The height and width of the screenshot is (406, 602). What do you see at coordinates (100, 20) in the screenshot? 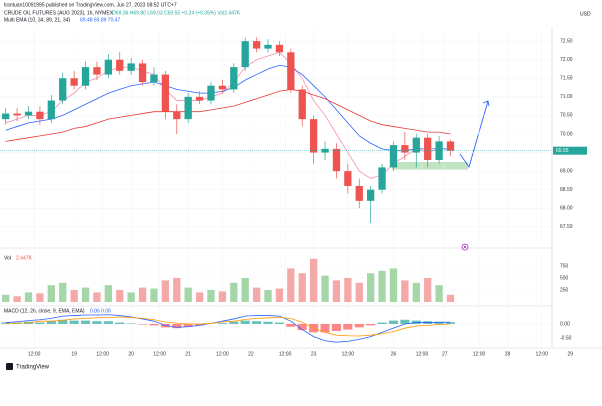
I see `indicator-values: 69.48 69.89 70.47` at bounding box center [100, 20].